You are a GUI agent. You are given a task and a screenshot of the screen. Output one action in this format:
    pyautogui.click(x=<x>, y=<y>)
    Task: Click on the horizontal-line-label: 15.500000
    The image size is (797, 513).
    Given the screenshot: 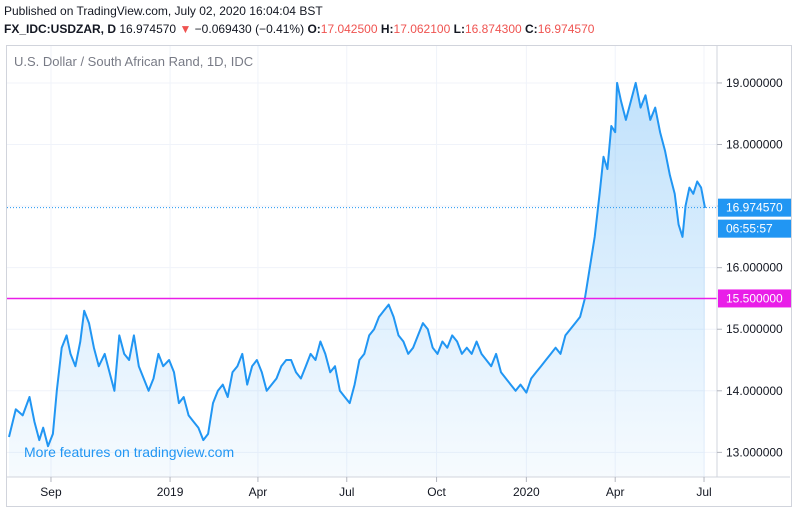 What is the action you would take?
    pyautogui.click(x=754, y=298)
    